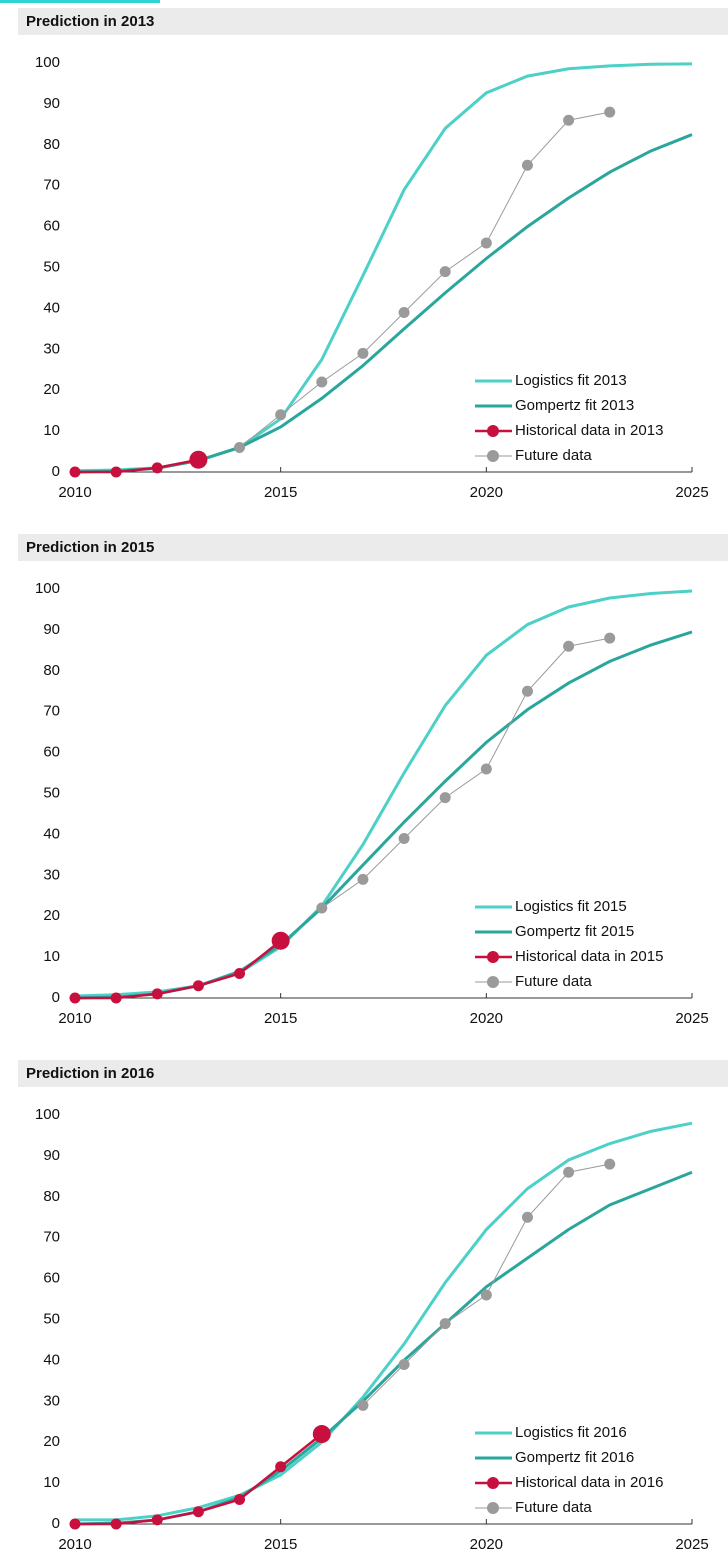  I want to click on legend-label: Logistics fit 2015, so click(571, 906).